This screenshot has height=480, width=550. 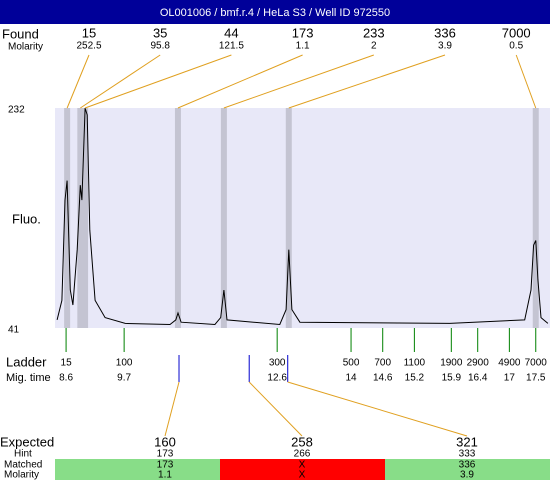 What do you see at coordinates (165, 441) in the screenshot?
I see `expected-size: 160` at bounding box center [165, 441].